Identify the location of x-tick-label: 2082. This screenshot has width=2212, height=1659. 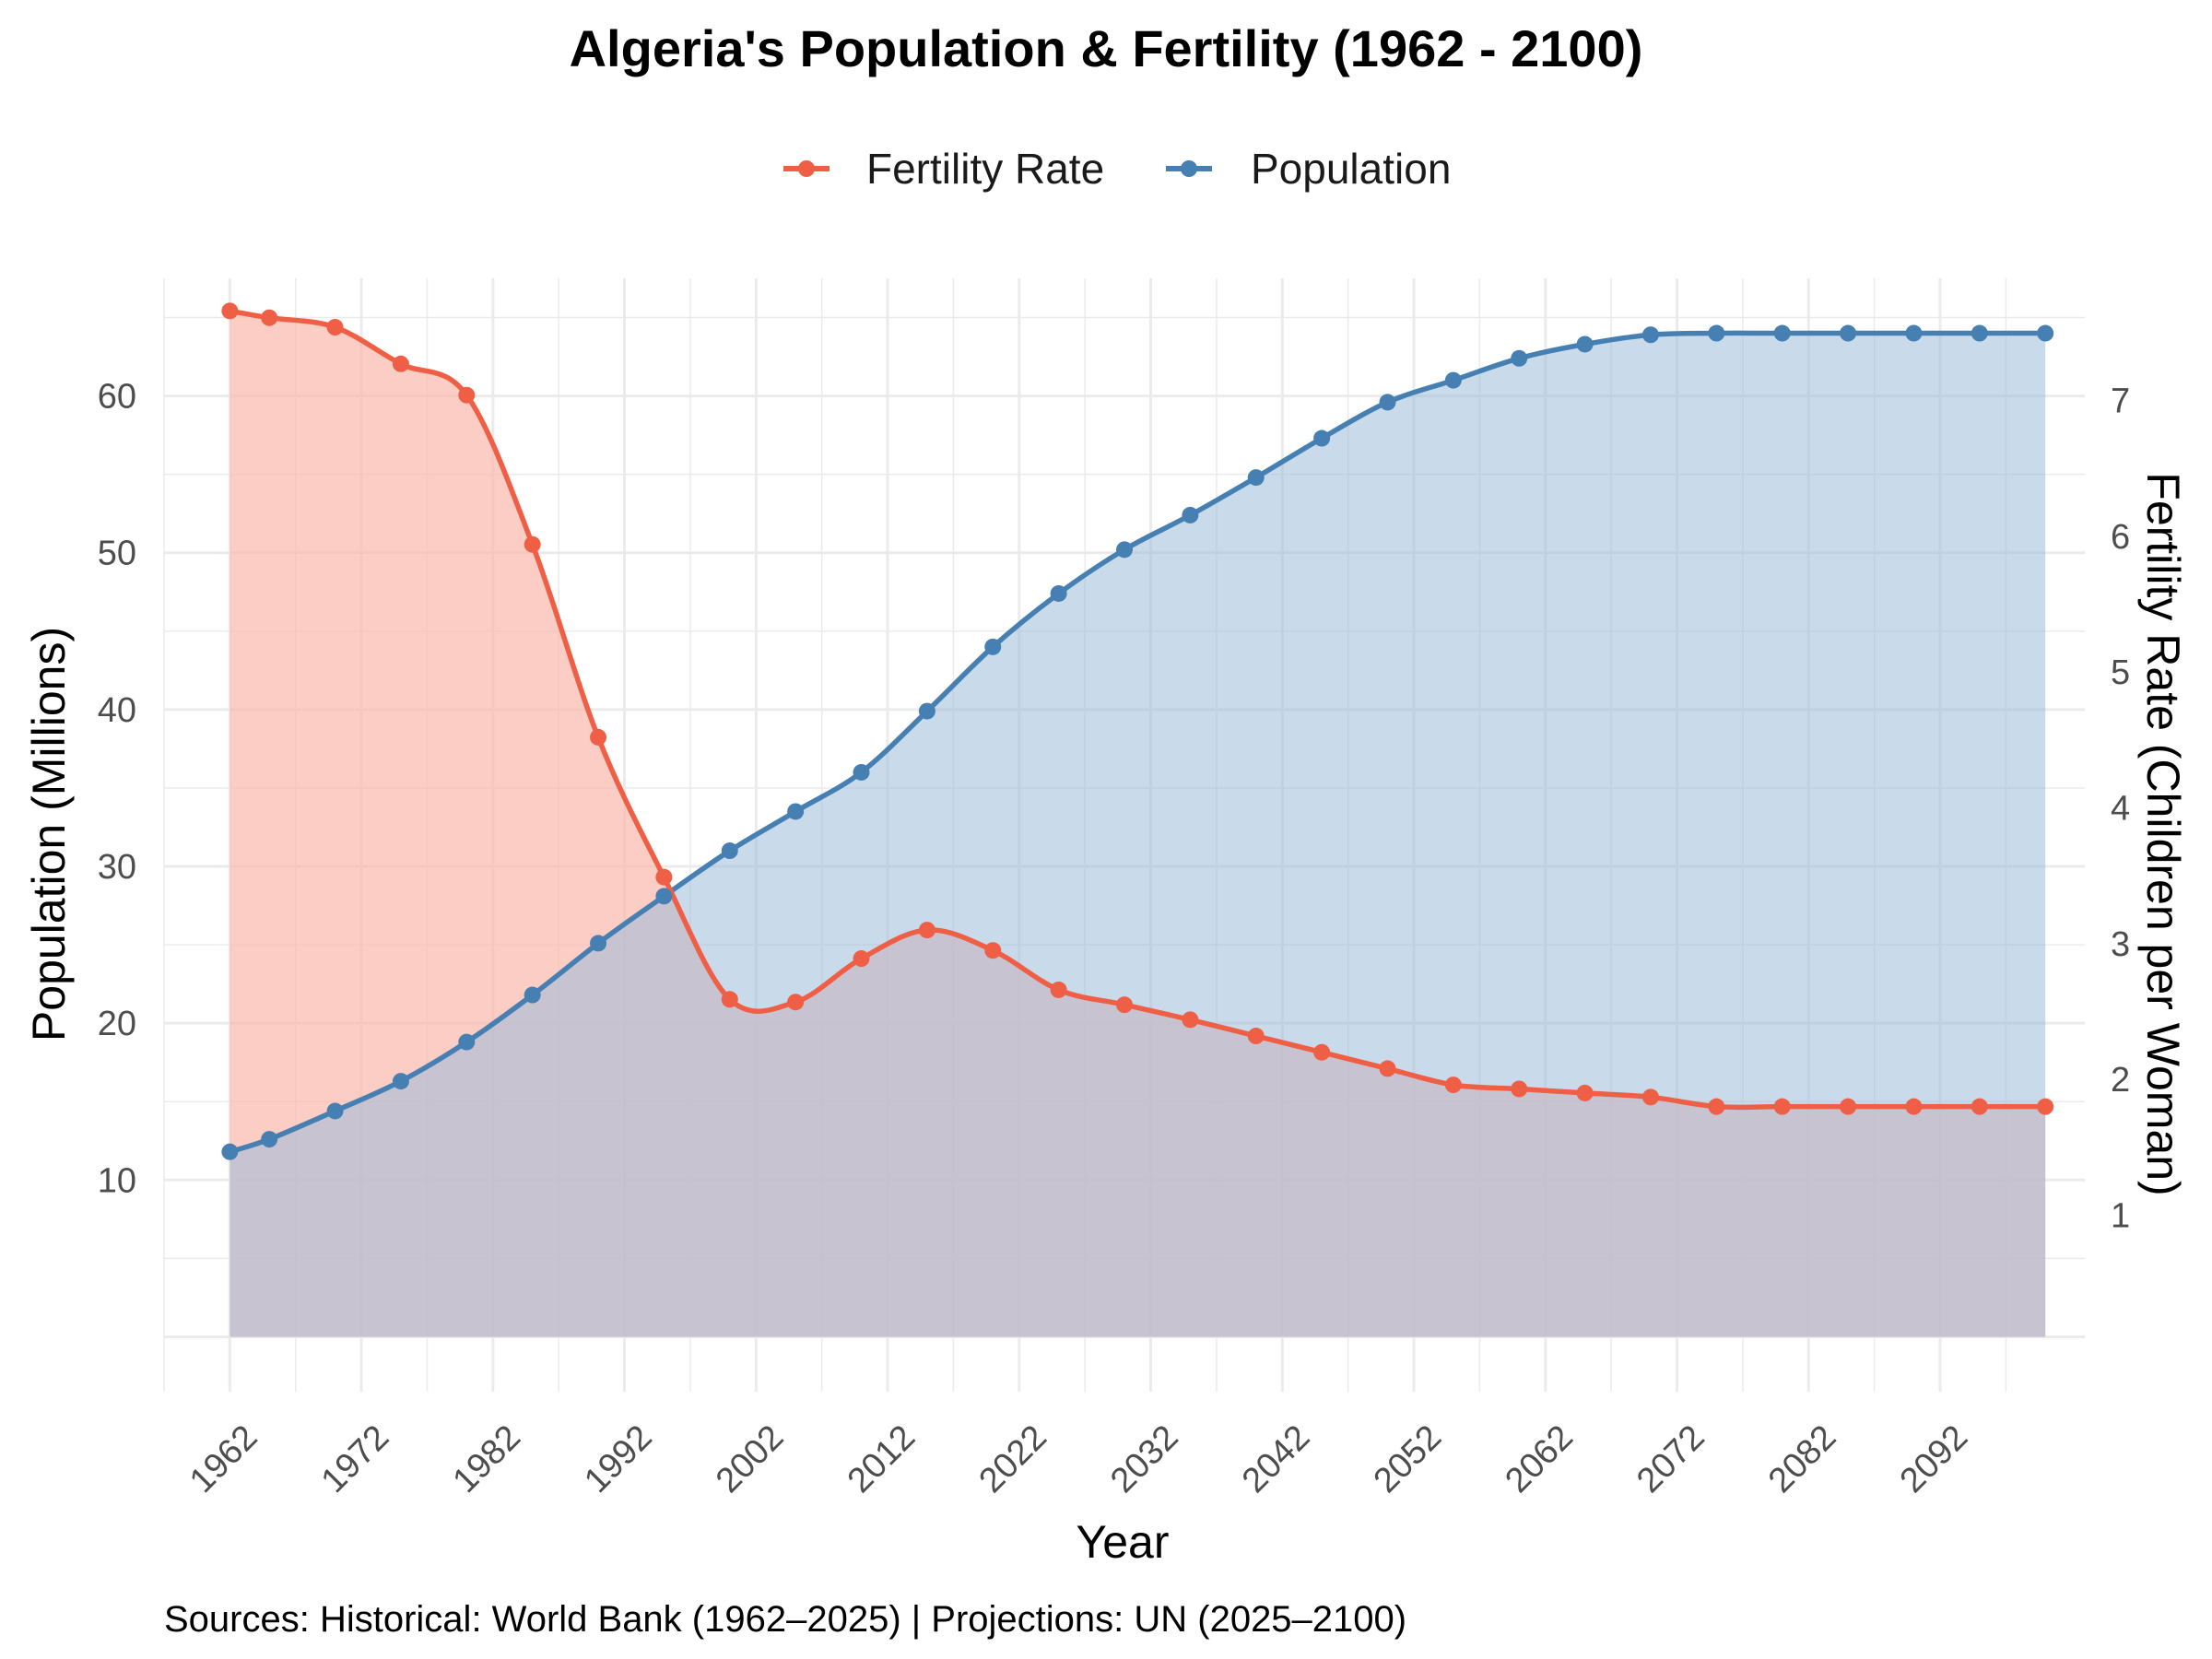
(1802, 1459).